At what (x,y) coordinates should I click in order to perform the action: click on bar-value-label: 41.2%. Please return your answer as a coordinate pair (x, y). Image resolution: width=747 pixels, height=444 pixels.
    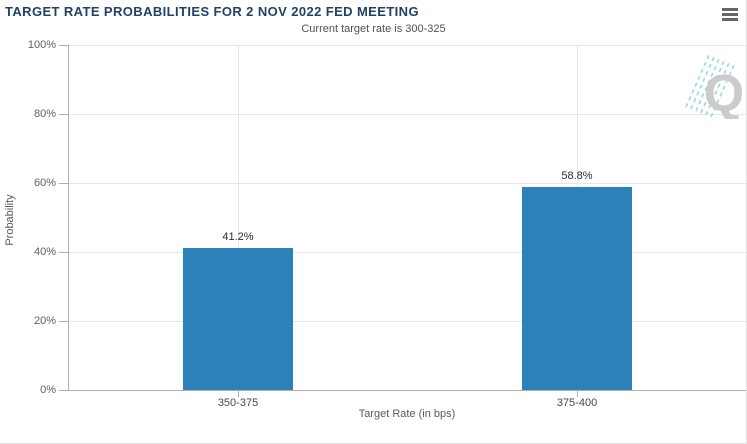
    Looking at the image, I should click on (238, 237).